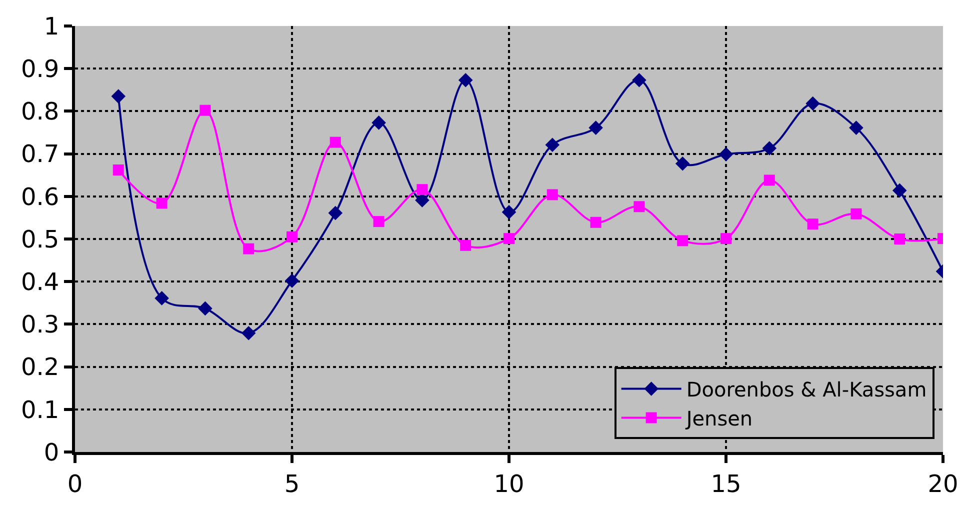 Image resolution: width=970 pixels, height=510 pixels. What do you see at coordinates (943, 484) in the screenshot?
I see `x-tick-label: 20` at bounding box center [943, 484].